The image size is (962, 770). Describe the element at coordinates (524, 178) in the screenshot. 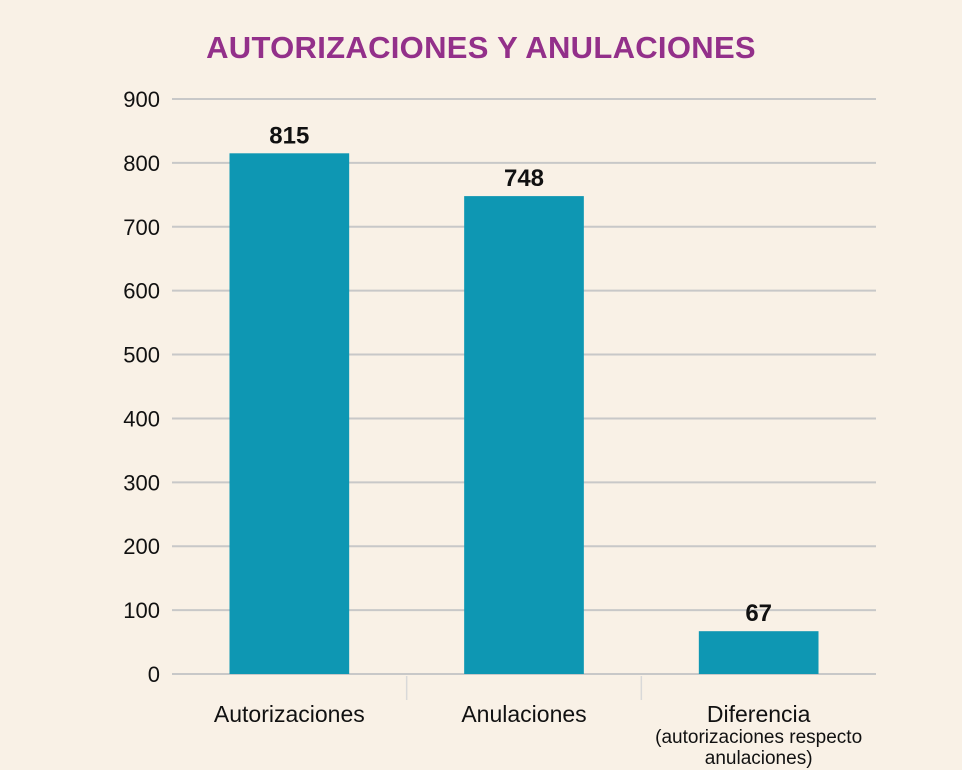

I see `data-label: 748` at that location.